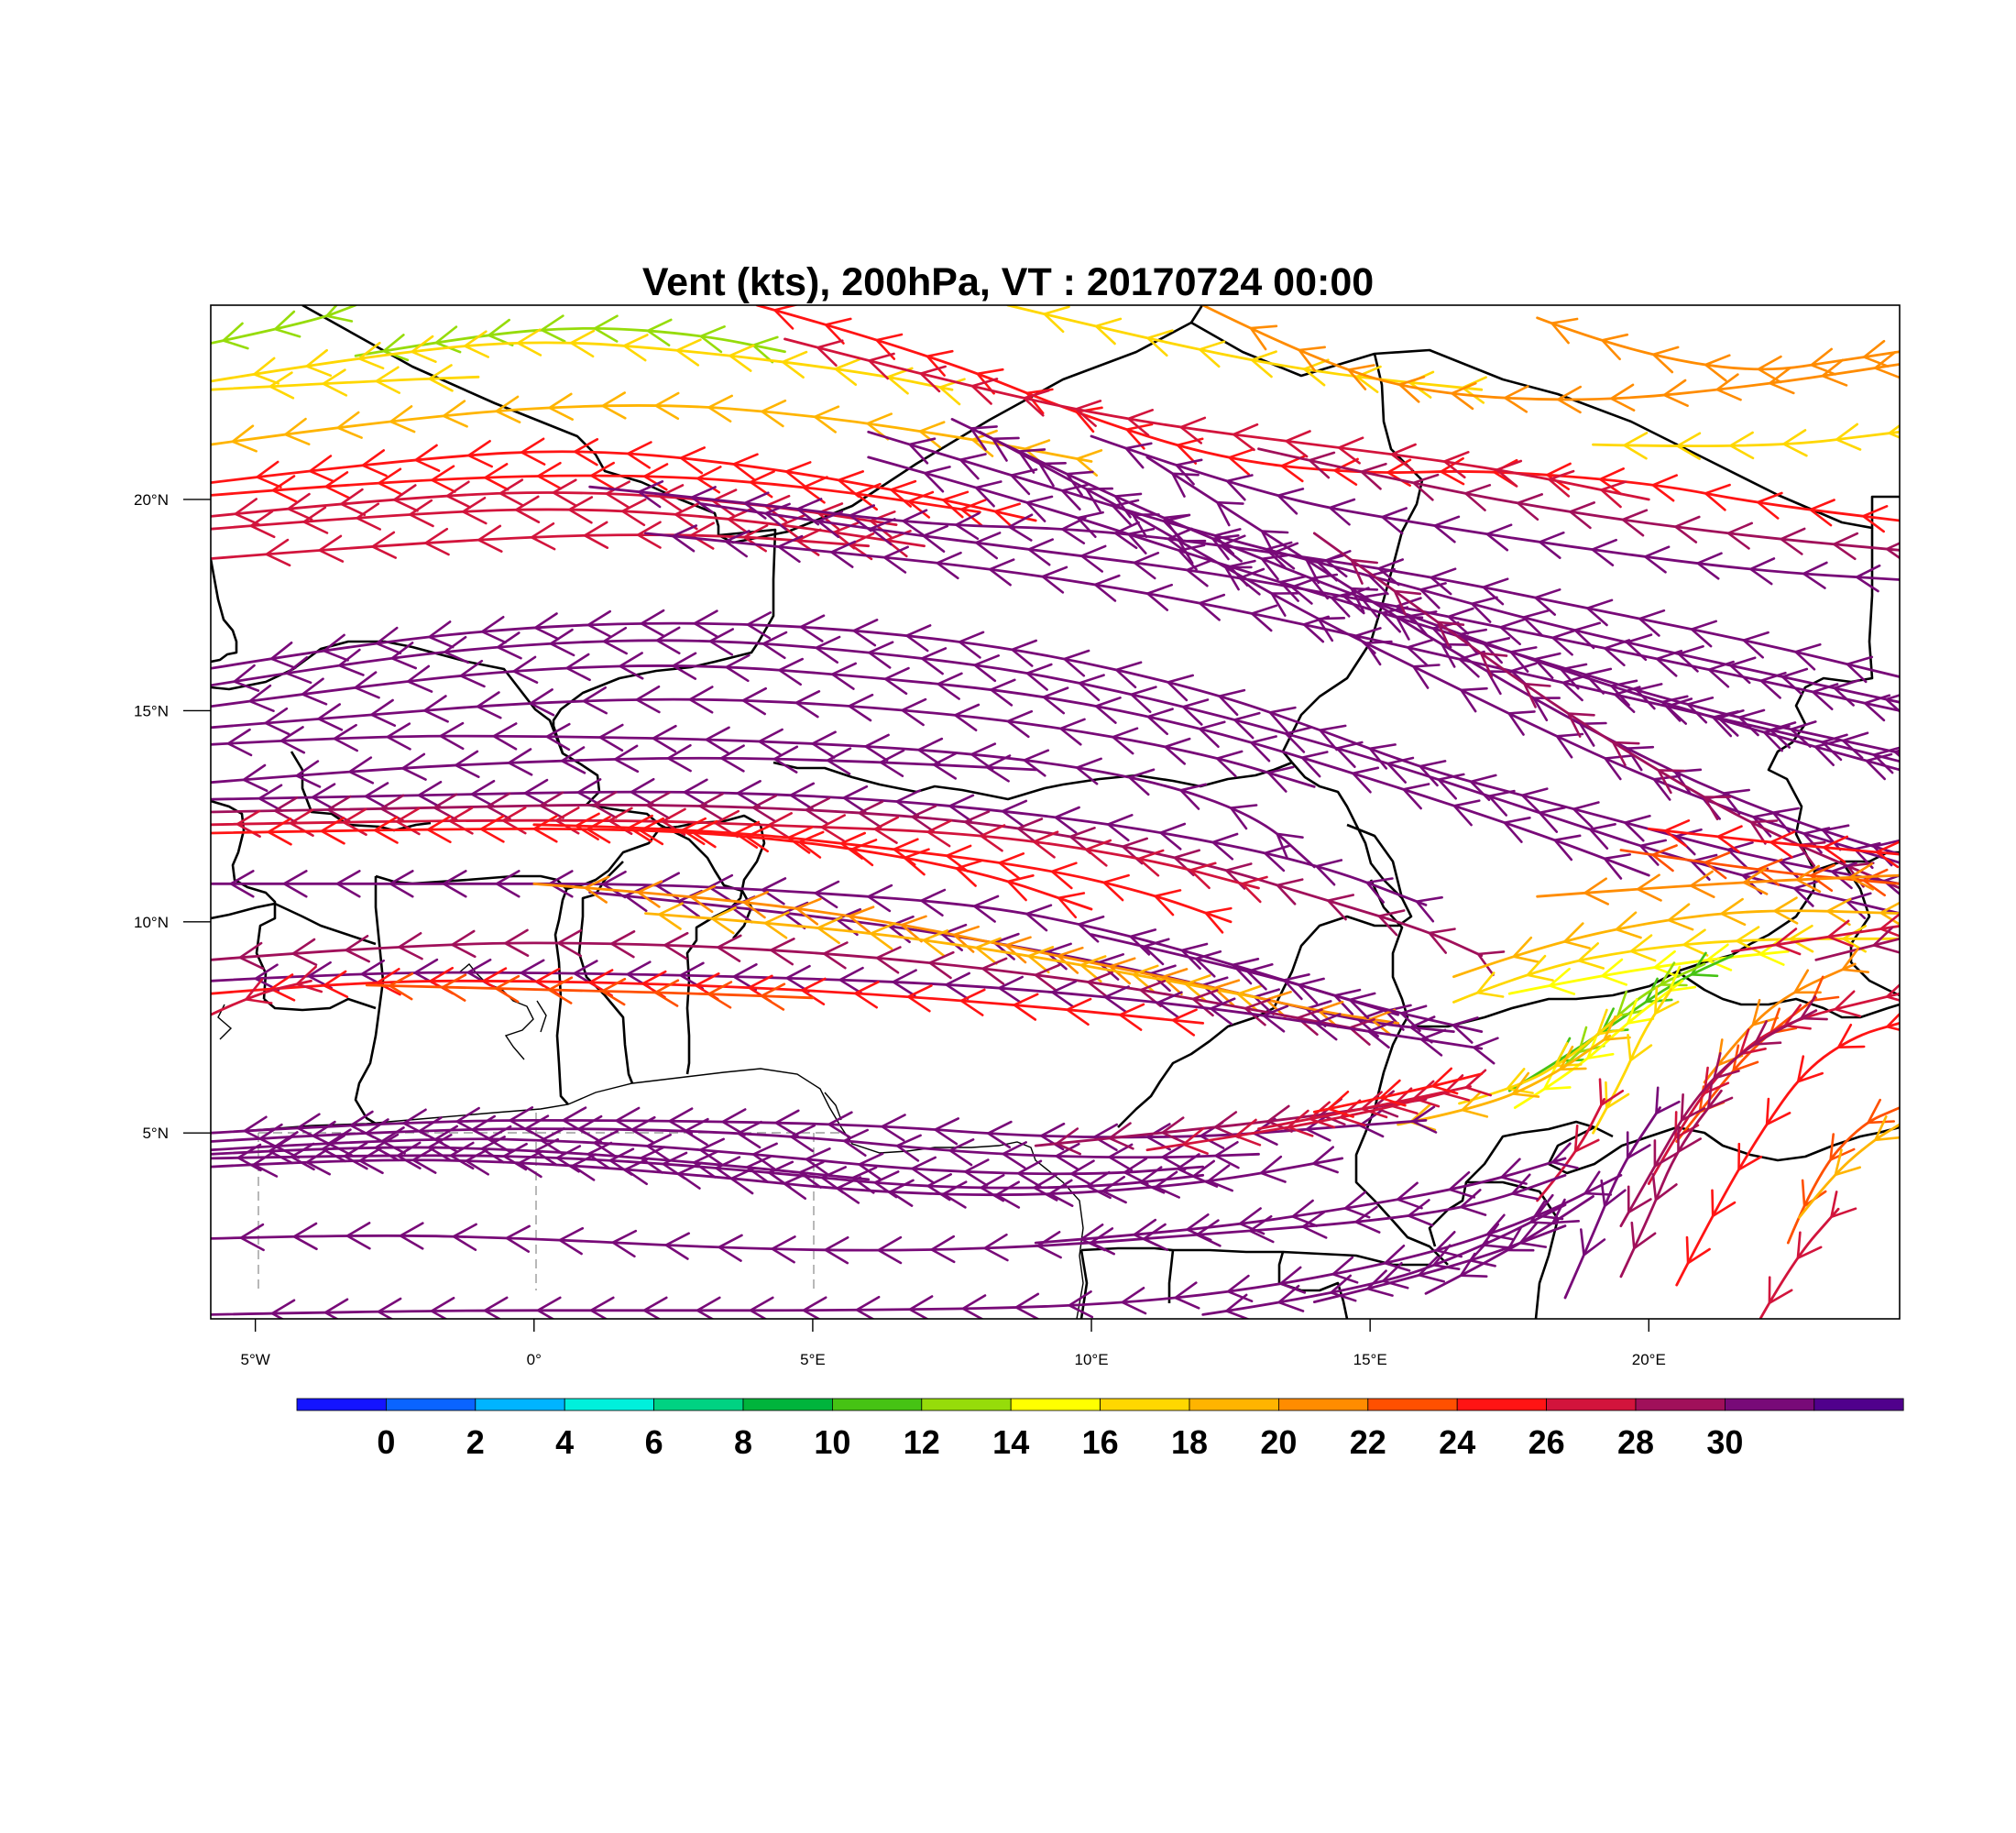  Describe the element at coordinates (151, 710) in the screenshot. I see `lat-tick-label: 15°N` at that location.